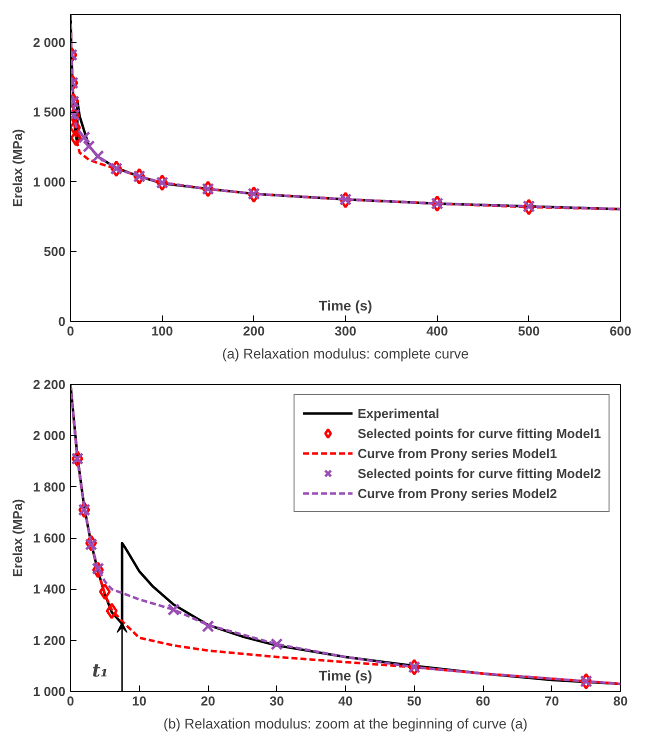  Describe the element at coordinates (457, 453) in the screenshot. I see `legend-label: Curve from Prony series Model1` at that location.